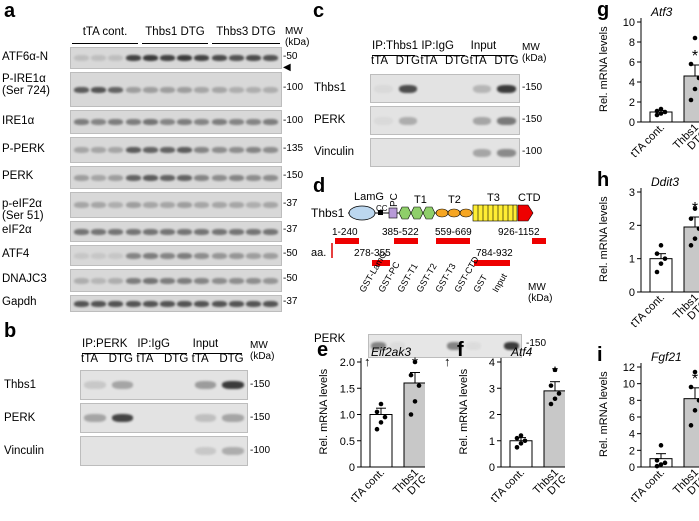 The height and width of the screenshot is (521, 699). What do you see at coordinates (26, 85) in the screenshot?
I see `blot-row-label: P-IRE1α (Ser 724)` at bounding box center [26, 85].